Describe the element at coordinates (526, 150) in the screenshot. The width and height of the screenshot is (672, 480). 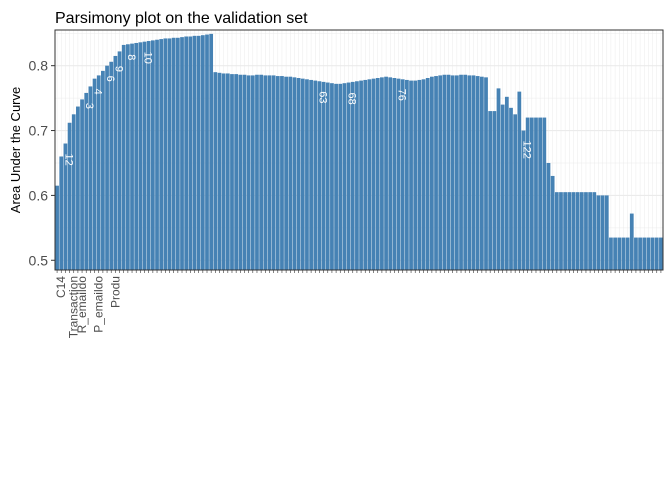
I see `bar-label: 122` at that location.